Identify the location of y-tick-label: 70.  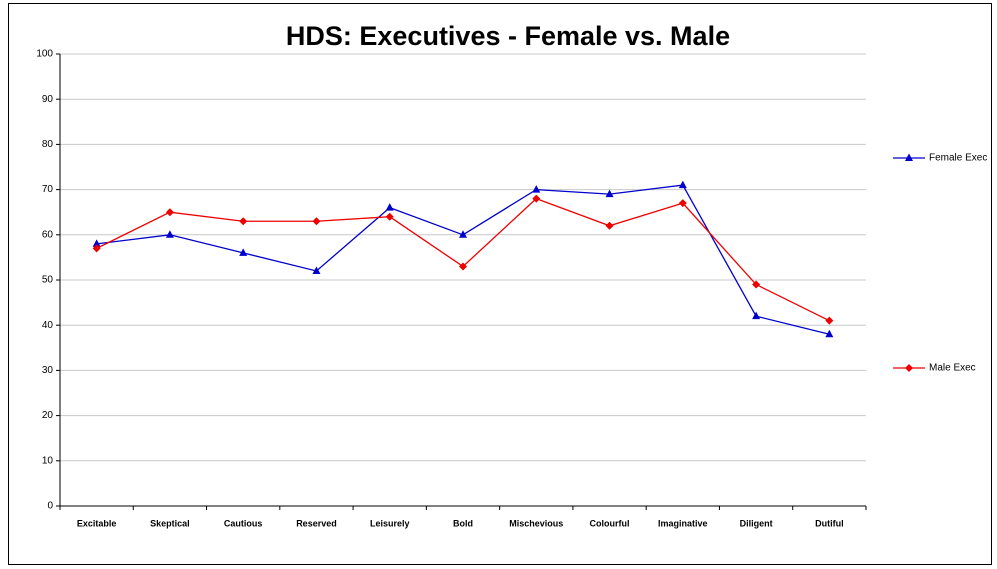
(48, 189).